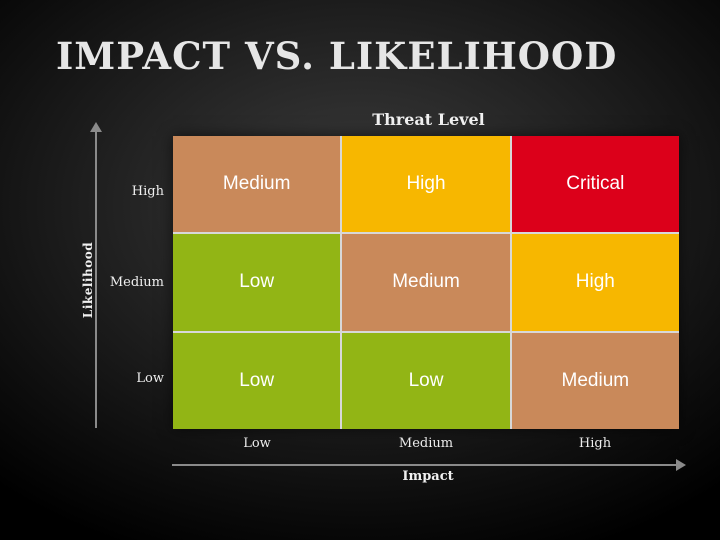 Image resolution: width=720 pixels, height=540 pixels. I want to click on page-title: IMPACT VS. LIKELIHOOD, so click(337, 56).